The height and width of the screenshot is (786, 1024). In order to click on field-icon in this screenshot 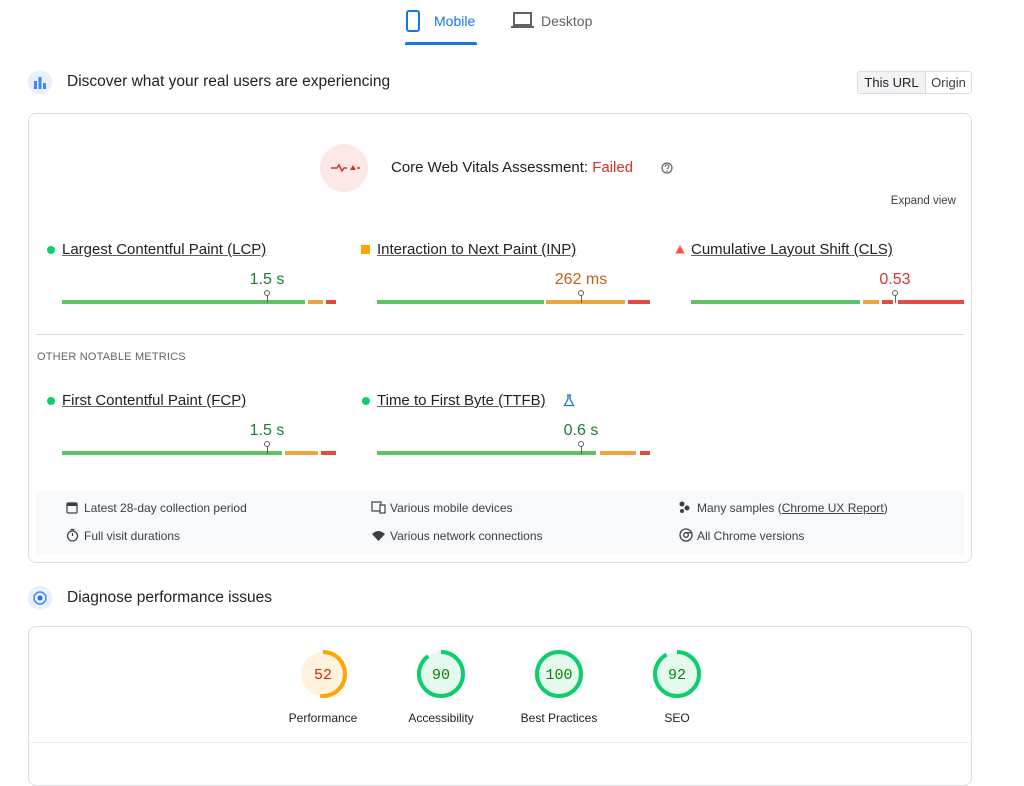, I will do `click(40, 82)`.